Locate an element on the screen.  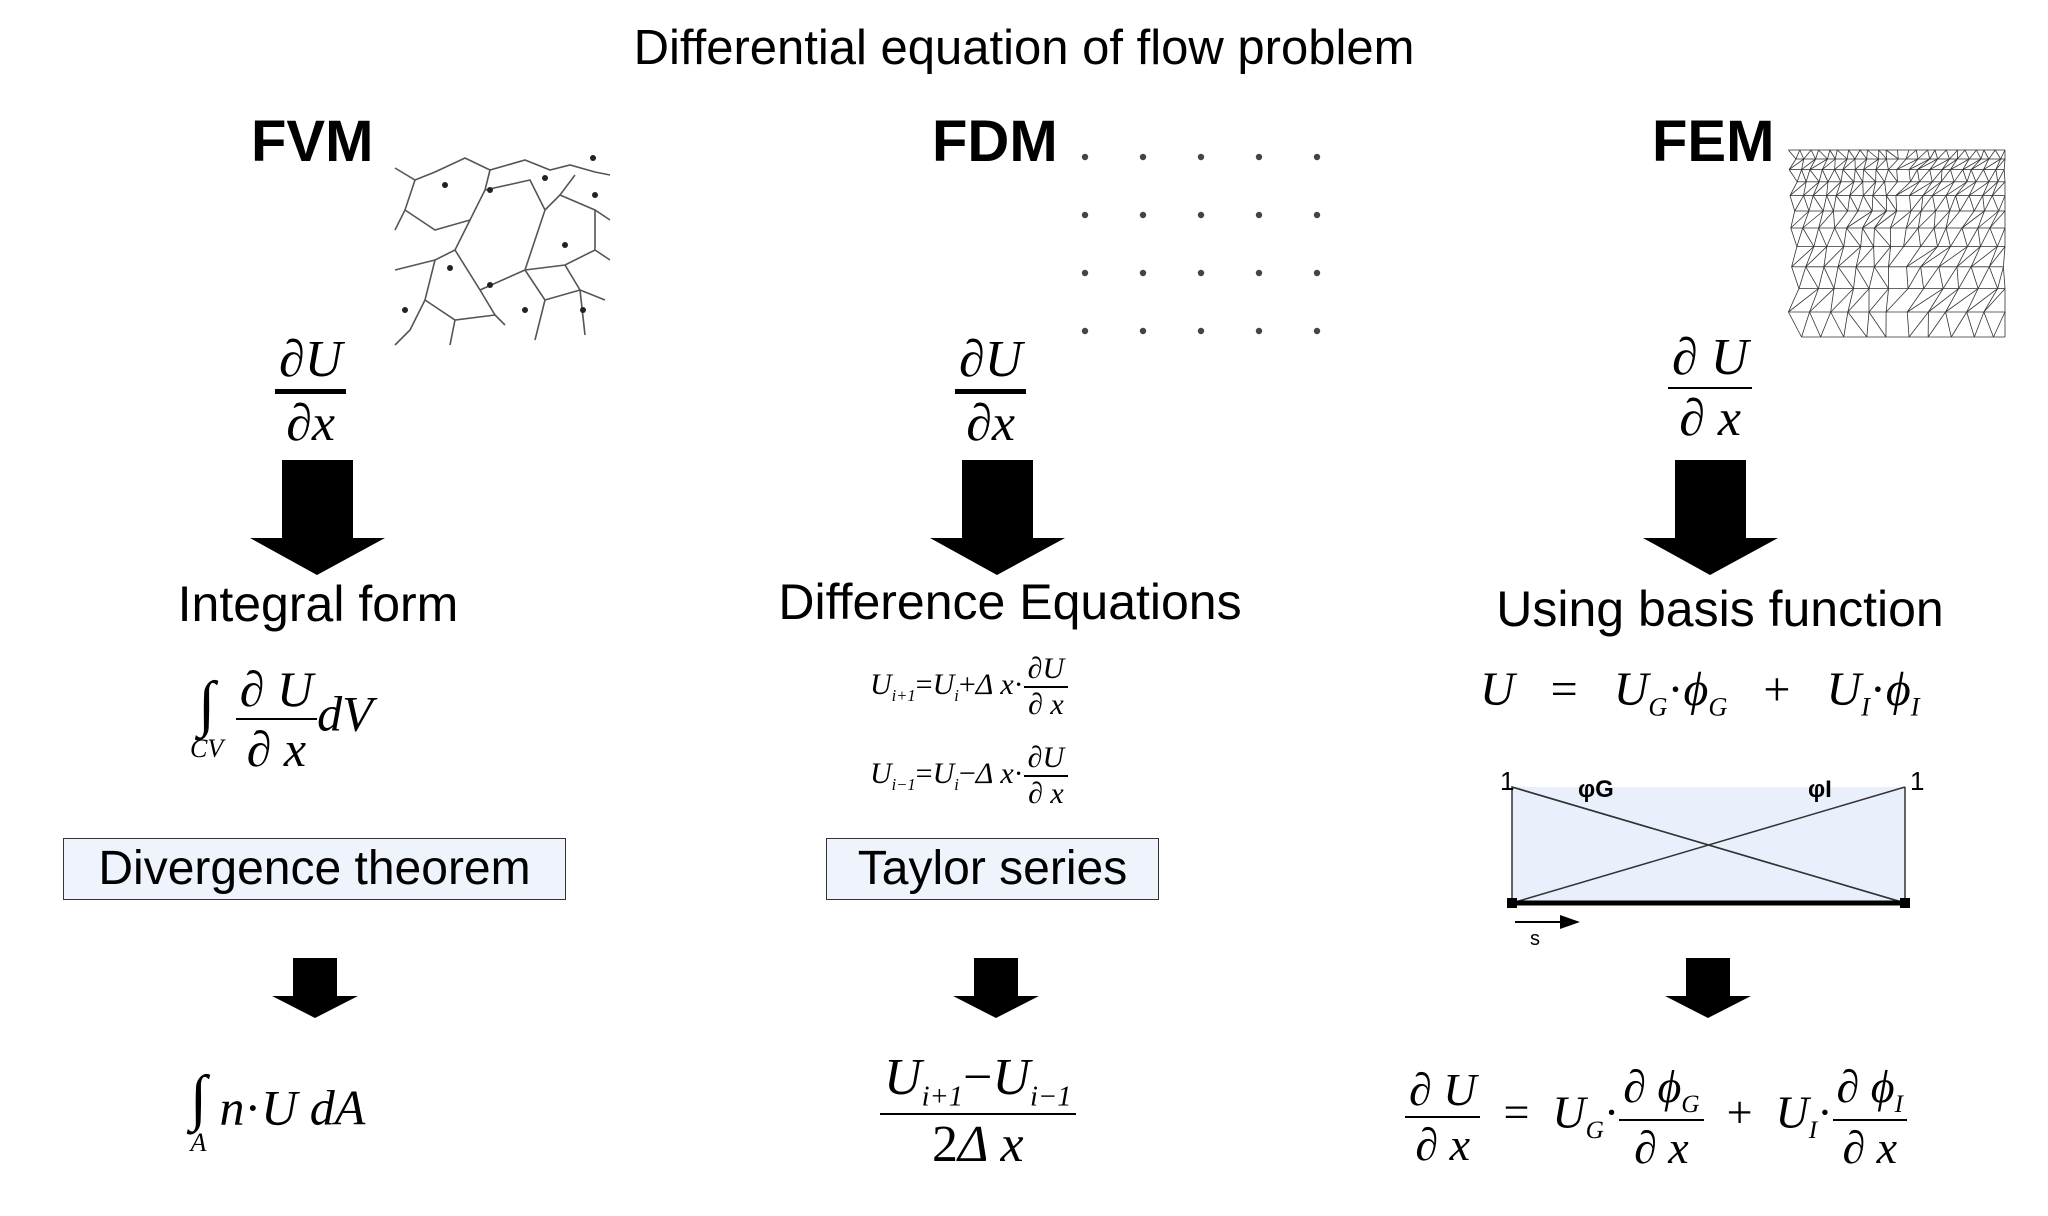
fem-basis-plot: 1 1 φG φI s is located at coordinates (1712, 858).